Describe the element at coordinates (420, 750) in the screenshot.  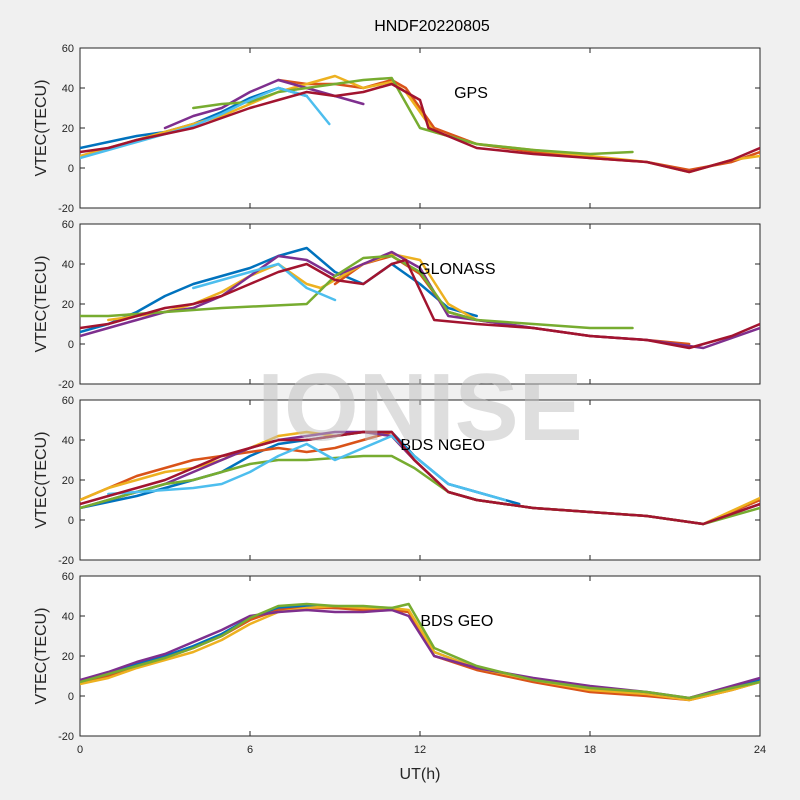
I see `x-tick-label: 12` at that location.